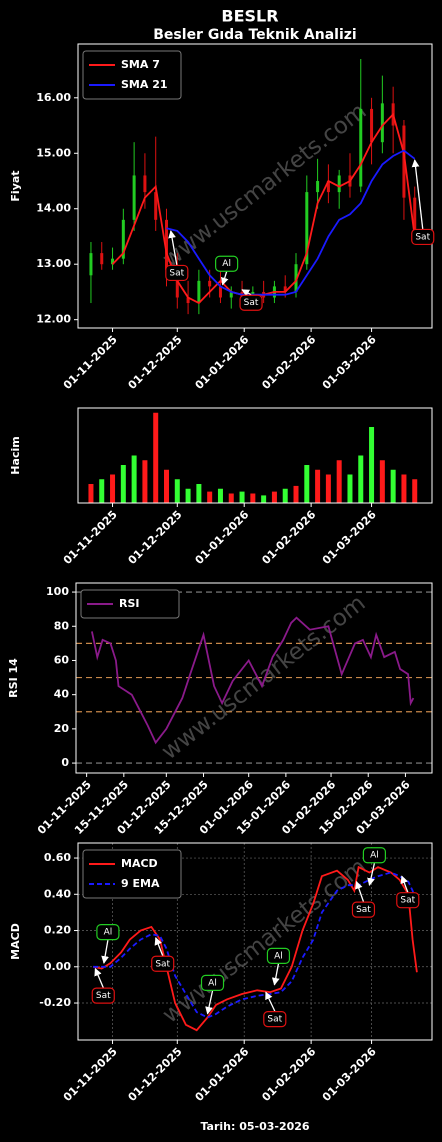 This screenshot has width=442, height=1142. I want to click on legend-label: SMA 7, so click(140, 64).